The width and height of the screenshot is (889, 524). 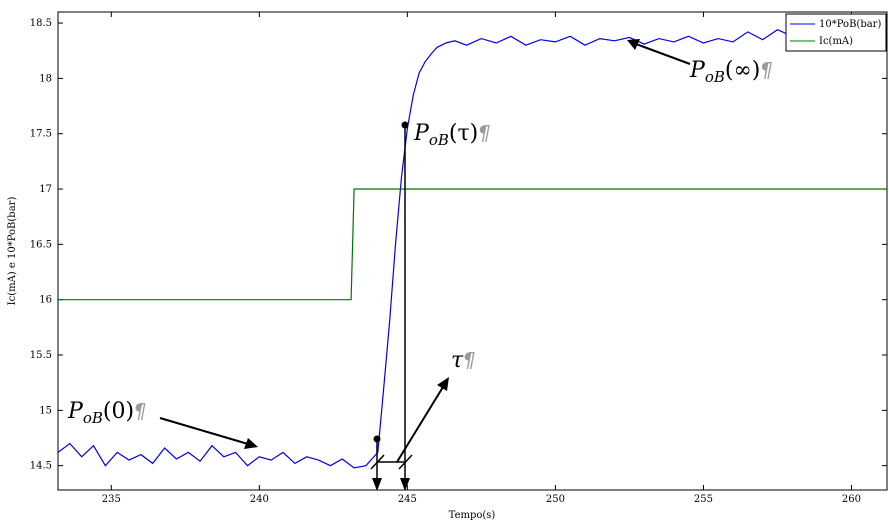 I want to click on y-tick-label: 16, so click(x=45, y=300).